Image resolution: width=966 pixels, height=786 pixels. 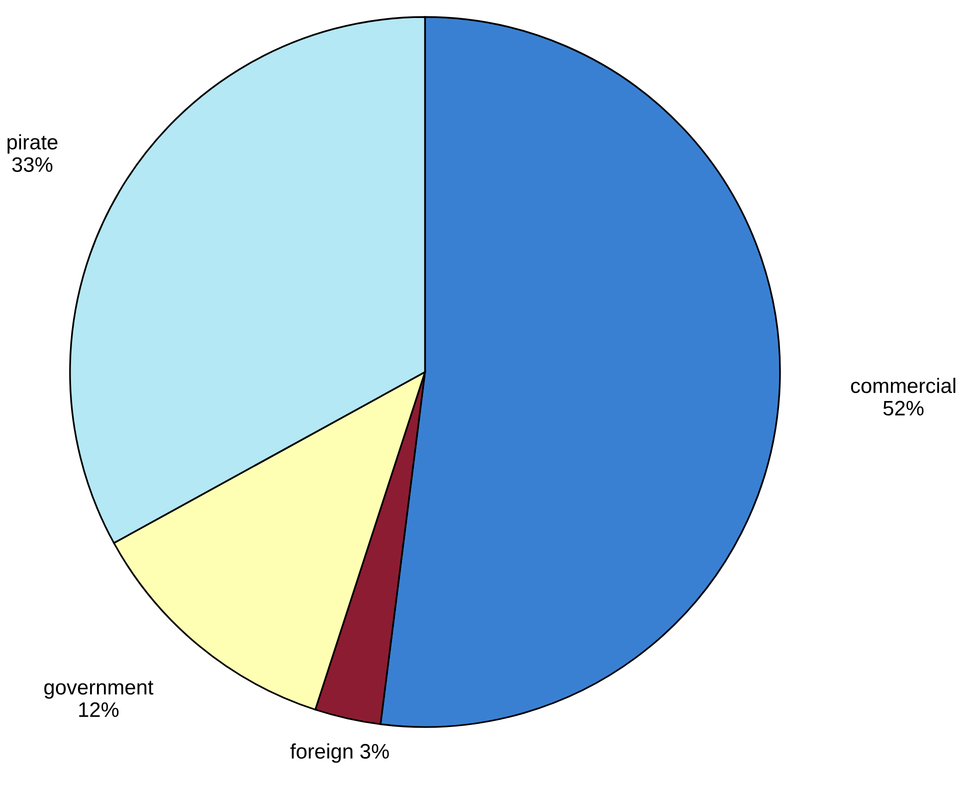 I want to click on slice-label: pirate, so click(x=33, y=144).